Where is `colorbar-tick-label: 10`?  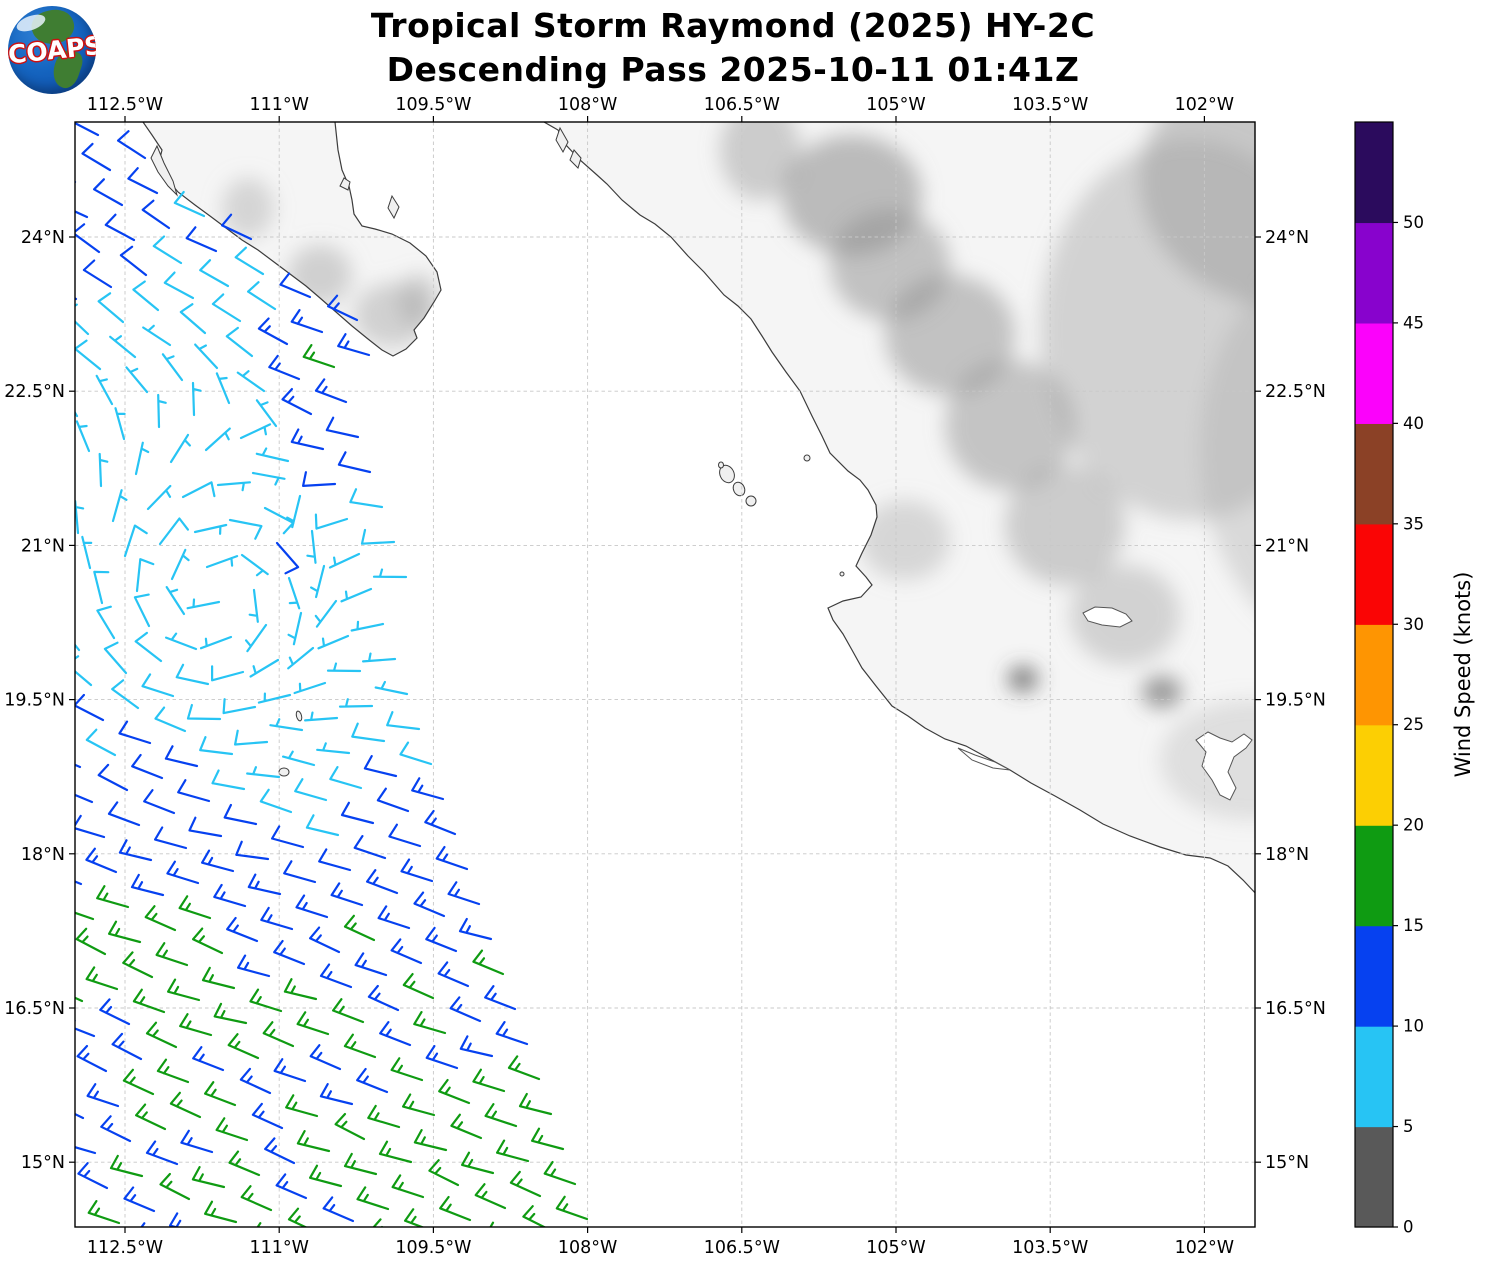
colorbar-tick-label: 10 is located at coordinates (1413, 1026).